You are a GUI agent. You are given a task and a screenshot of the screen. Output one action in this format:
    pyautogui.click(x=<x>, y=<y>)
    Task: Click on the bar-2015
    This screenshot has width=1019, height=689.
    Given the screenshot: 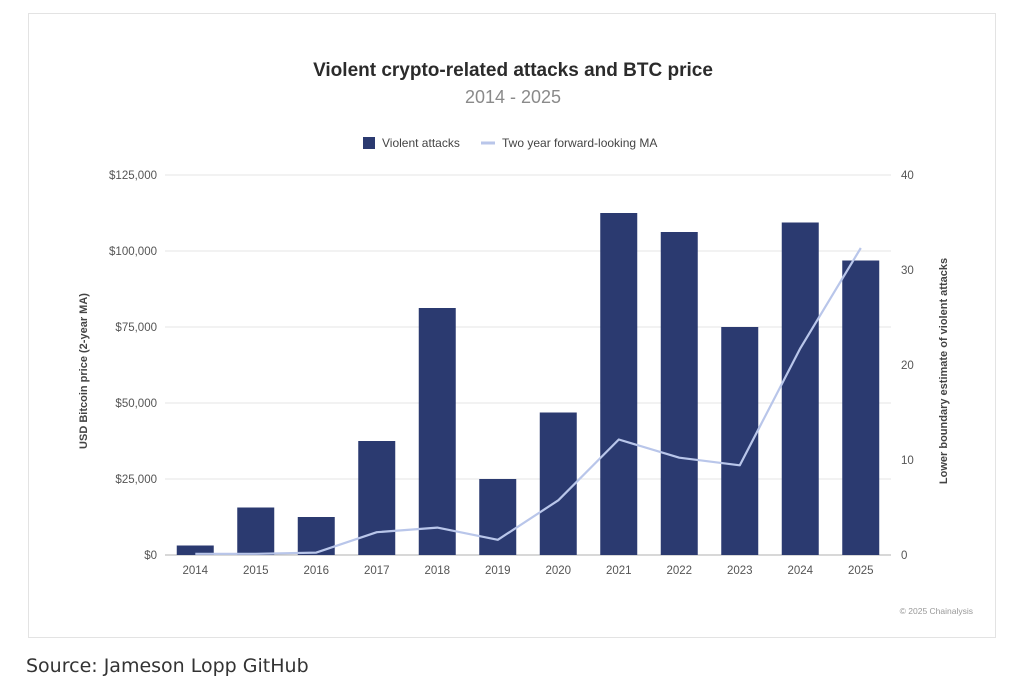 What is the action you would take?
    pyautogui.click(x=256, y=531)
    